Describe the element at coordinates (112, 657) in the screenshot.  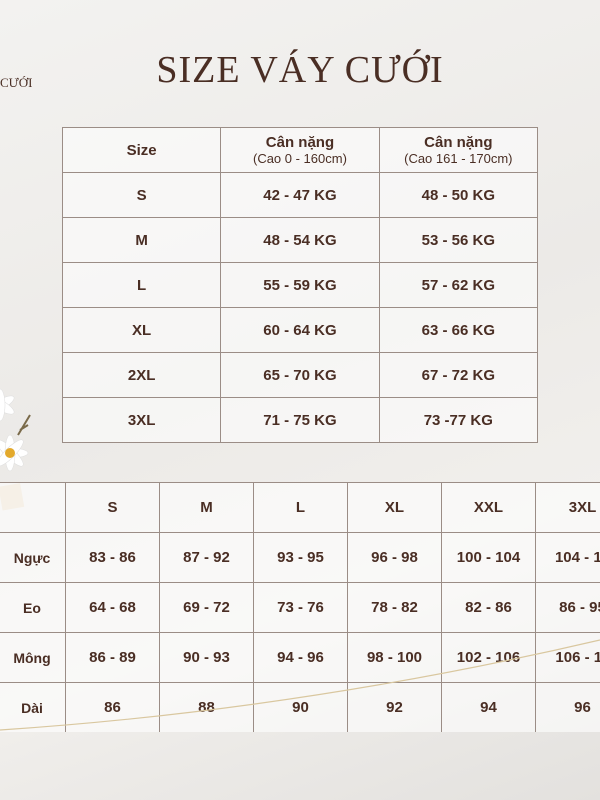
I see `table-cell: 86 - 89` at that location.